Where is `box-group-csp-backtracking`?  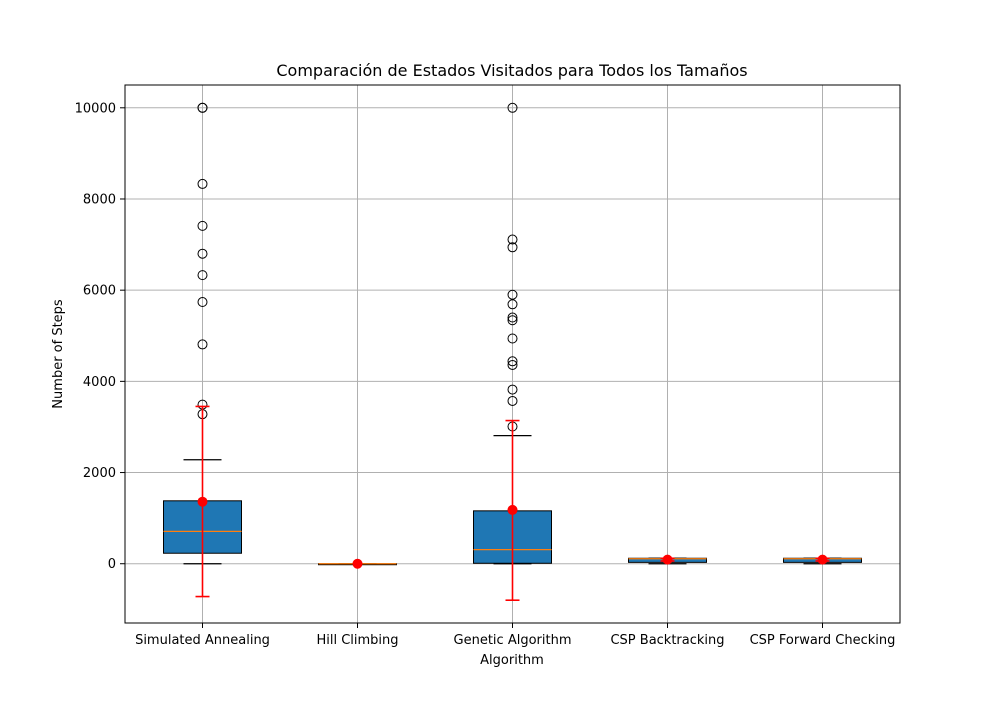
box-group-csp-backtracking is located at coordinates (667, 559).